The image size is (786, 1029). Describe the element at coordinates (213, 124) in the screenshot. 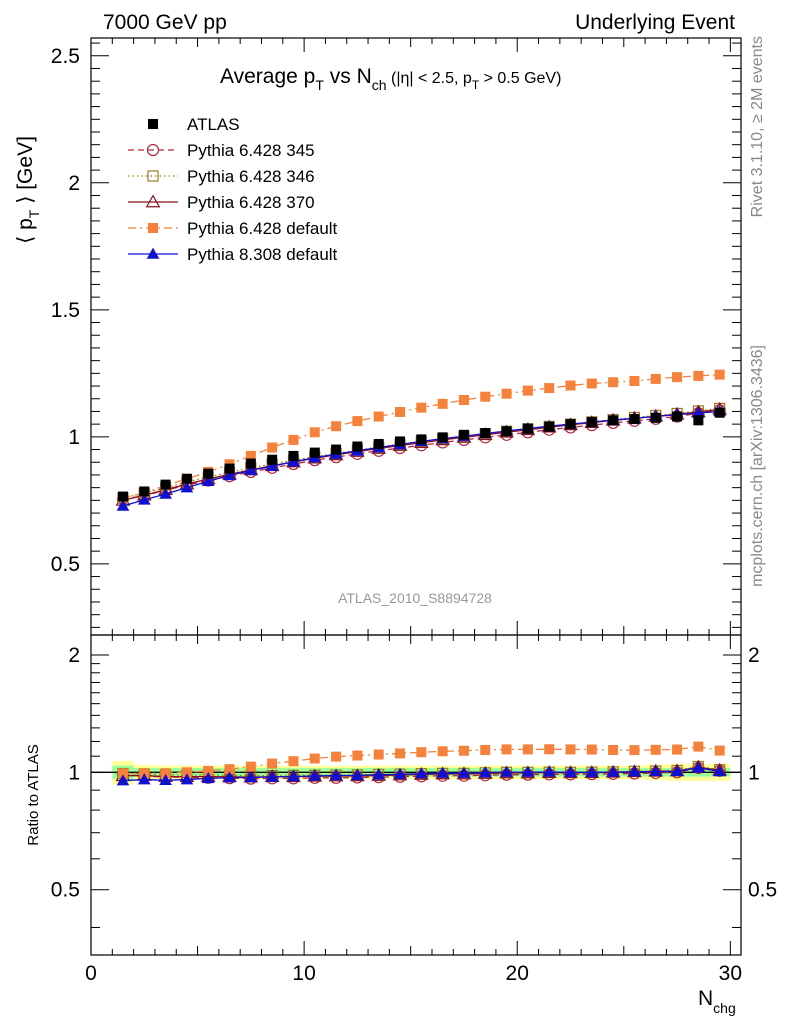

I see `legend-label-0: ATLAS` at that location.